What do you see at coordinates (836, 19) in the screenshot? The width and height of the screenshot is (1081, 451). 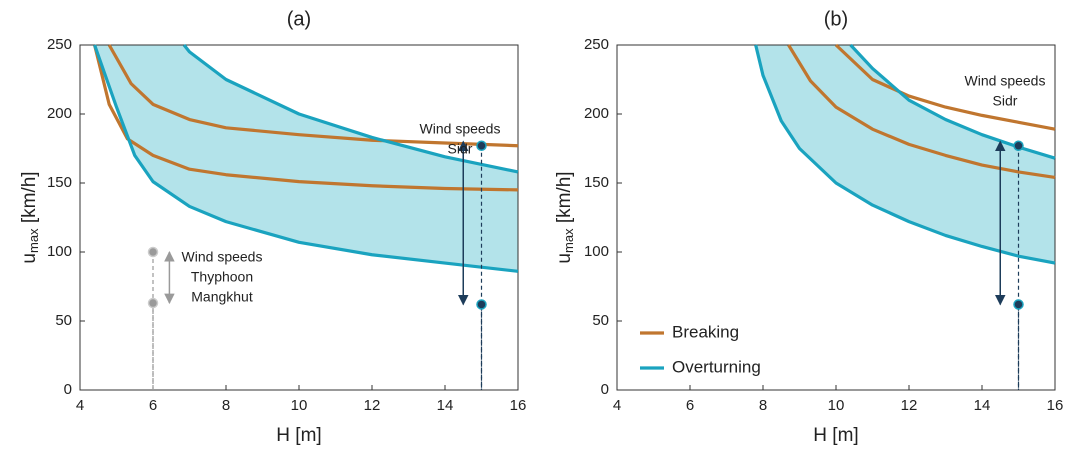 I see `chart-title: (b)` at bounding box center [836, 19].